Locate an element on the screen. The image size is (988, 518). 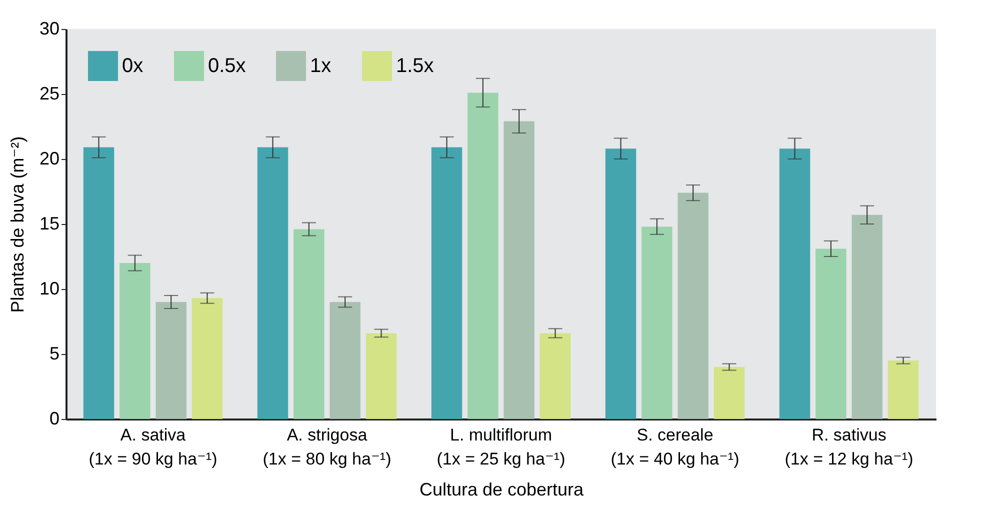
x-axis-title: Cultura de cobertura is located at coordinates (502, 490).